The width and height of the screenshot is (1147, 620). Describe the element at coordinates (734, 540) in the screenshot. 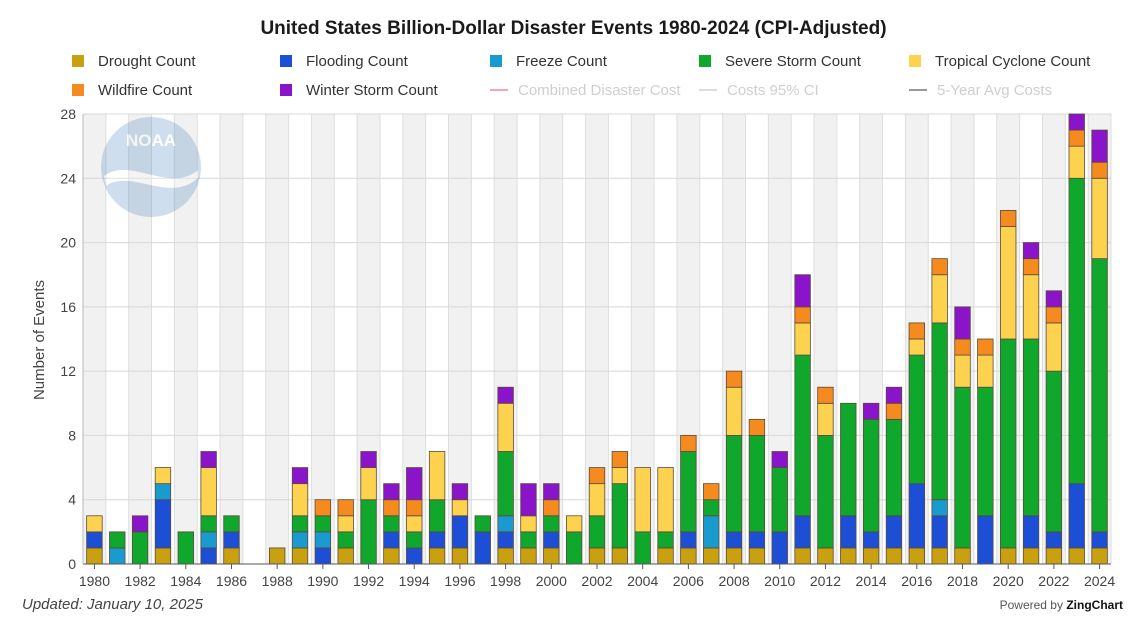

I see `bar-flooding-count-2008` at that location.